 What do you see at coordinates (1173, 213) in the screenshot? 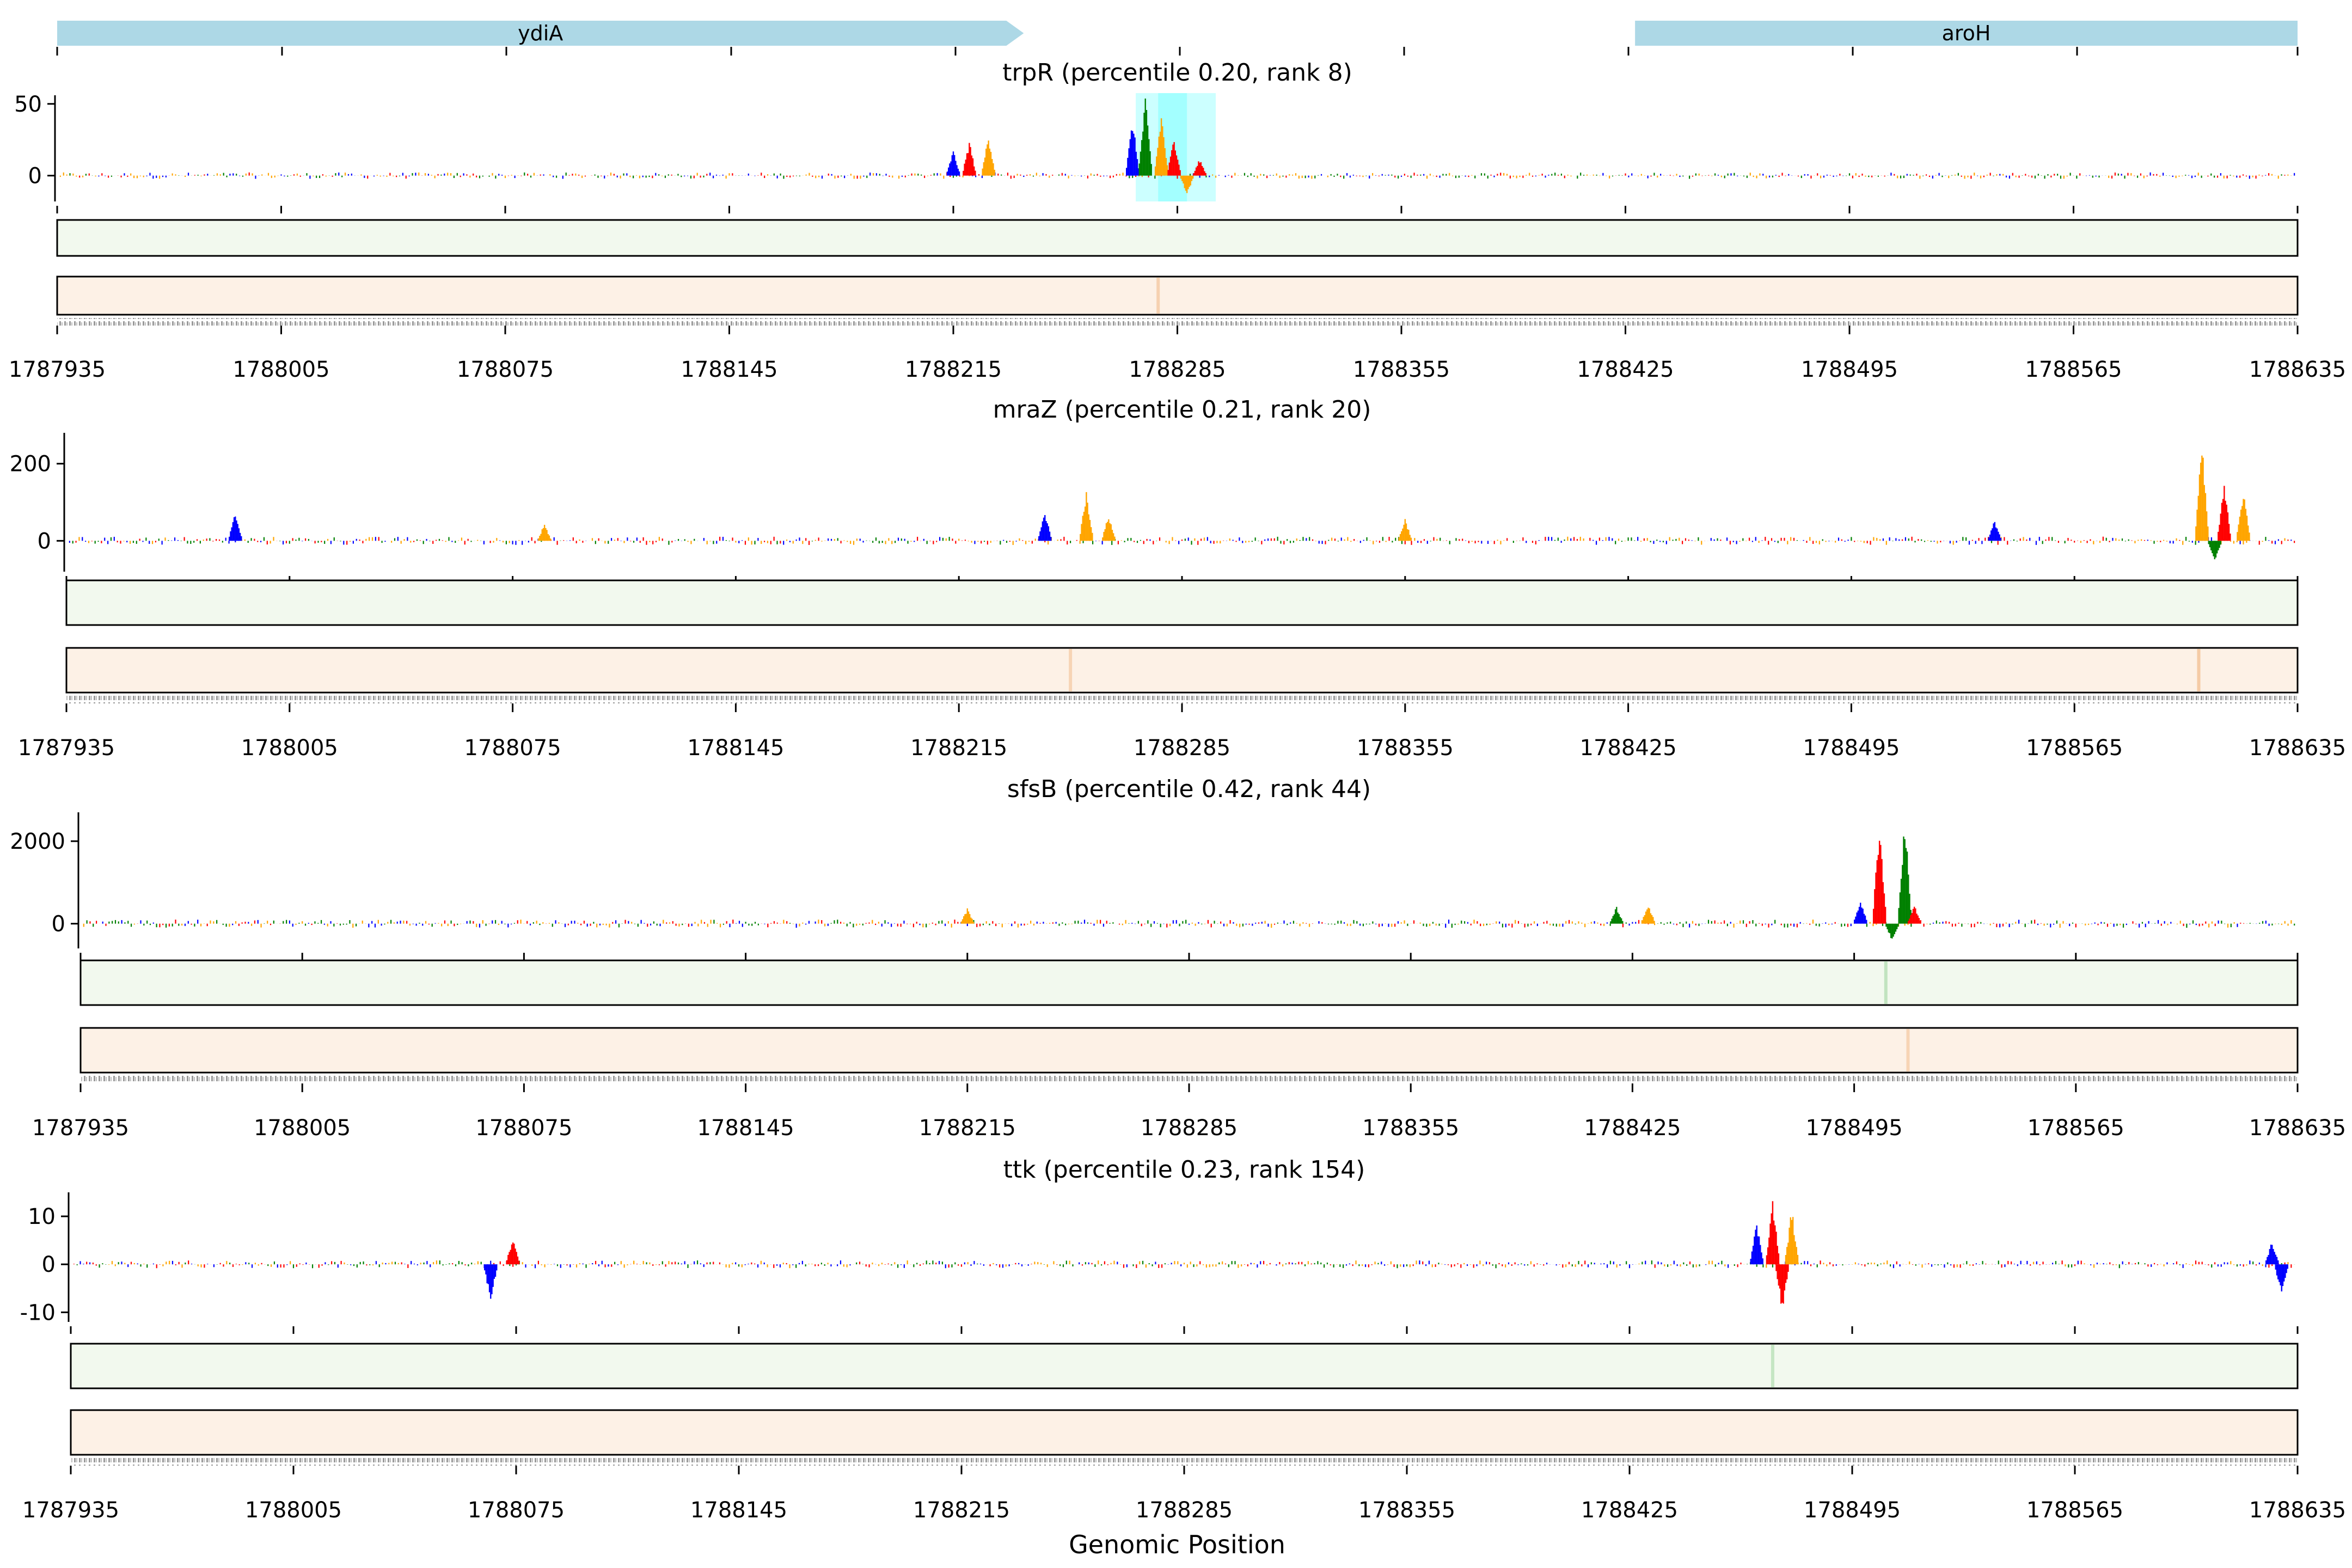
I see `attribution-plot` at bounding box center [1173, 213].